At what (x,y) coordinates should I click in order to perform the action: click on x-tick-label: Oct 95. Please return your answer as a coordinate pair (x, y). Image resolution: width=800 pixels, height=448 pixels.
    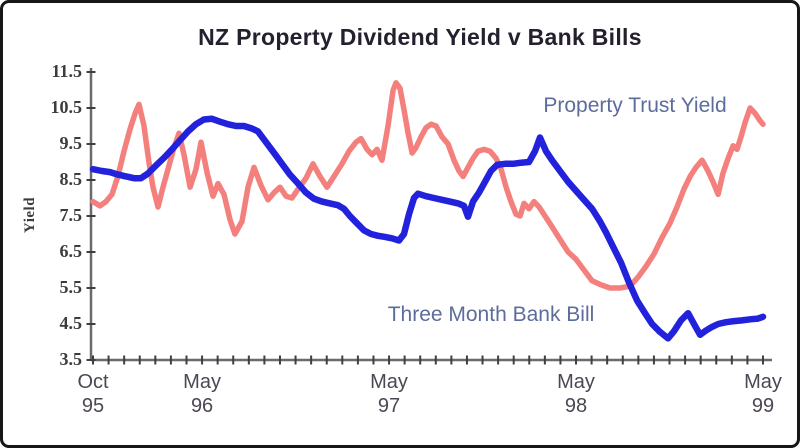
    Looking at the image, I should click on (93, 394).